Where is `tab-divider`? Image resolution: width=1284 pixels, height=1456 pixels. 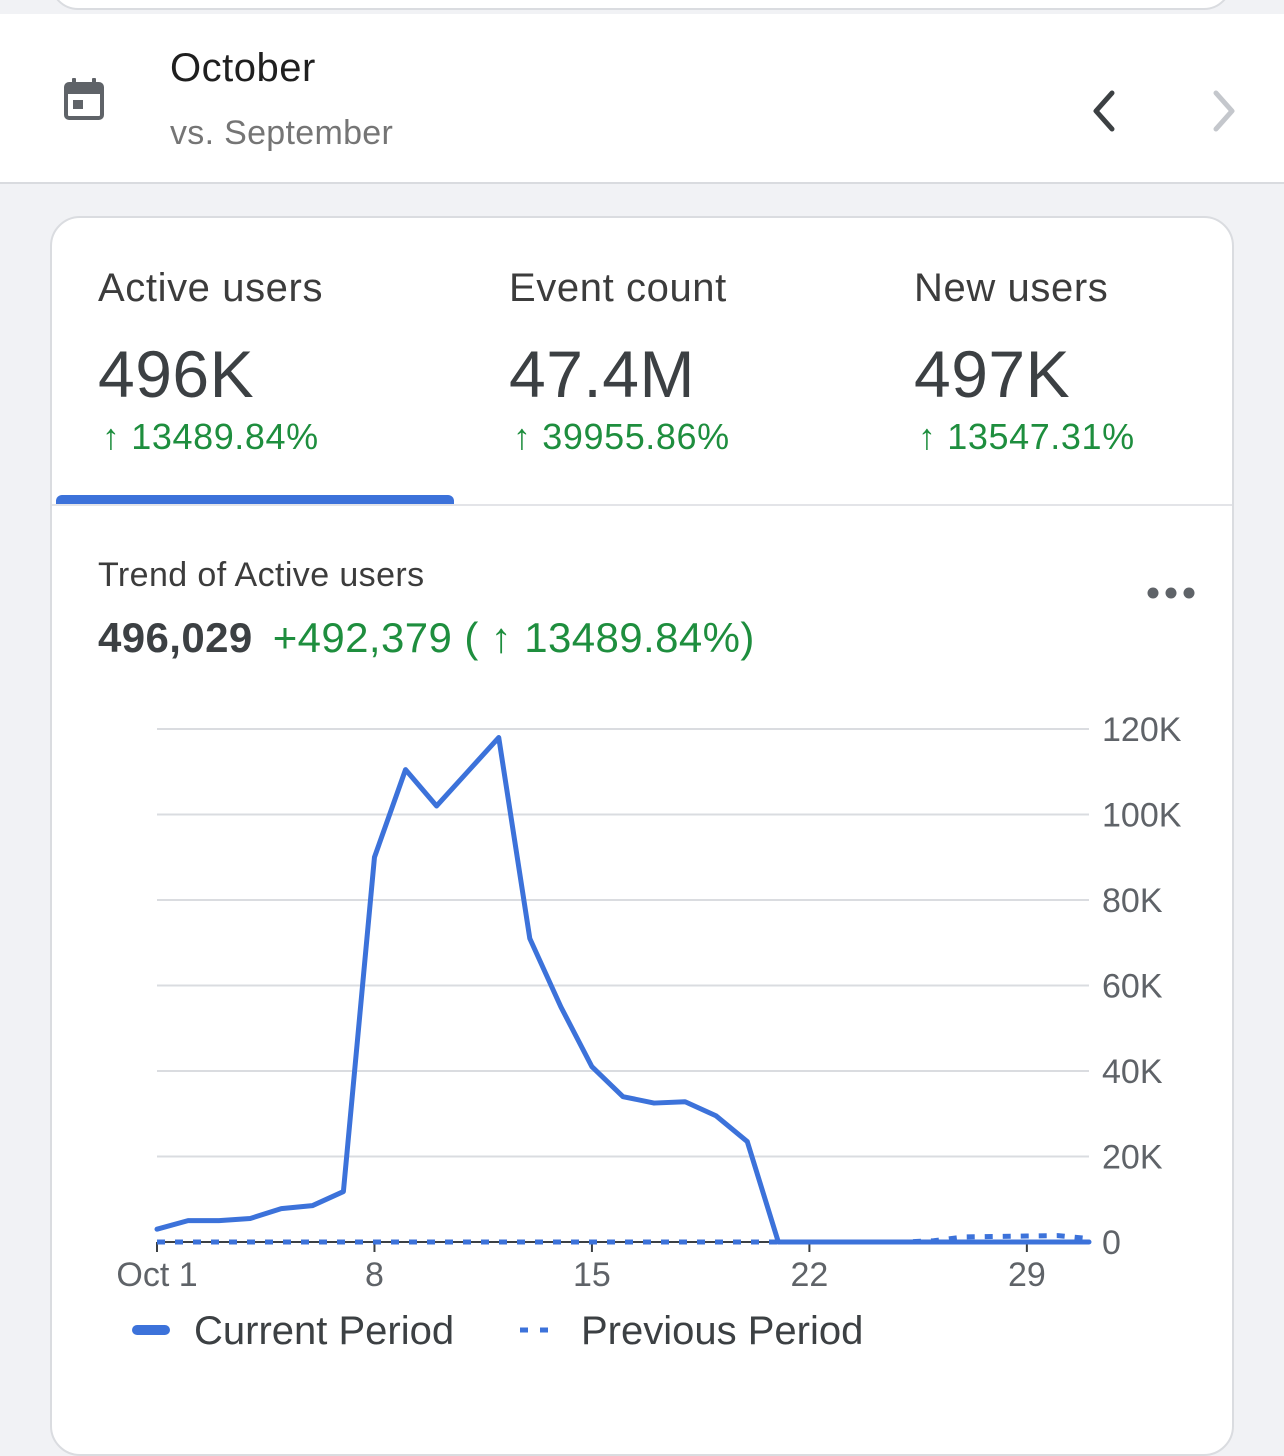 tab-divider is located at coordinates (642, 505).